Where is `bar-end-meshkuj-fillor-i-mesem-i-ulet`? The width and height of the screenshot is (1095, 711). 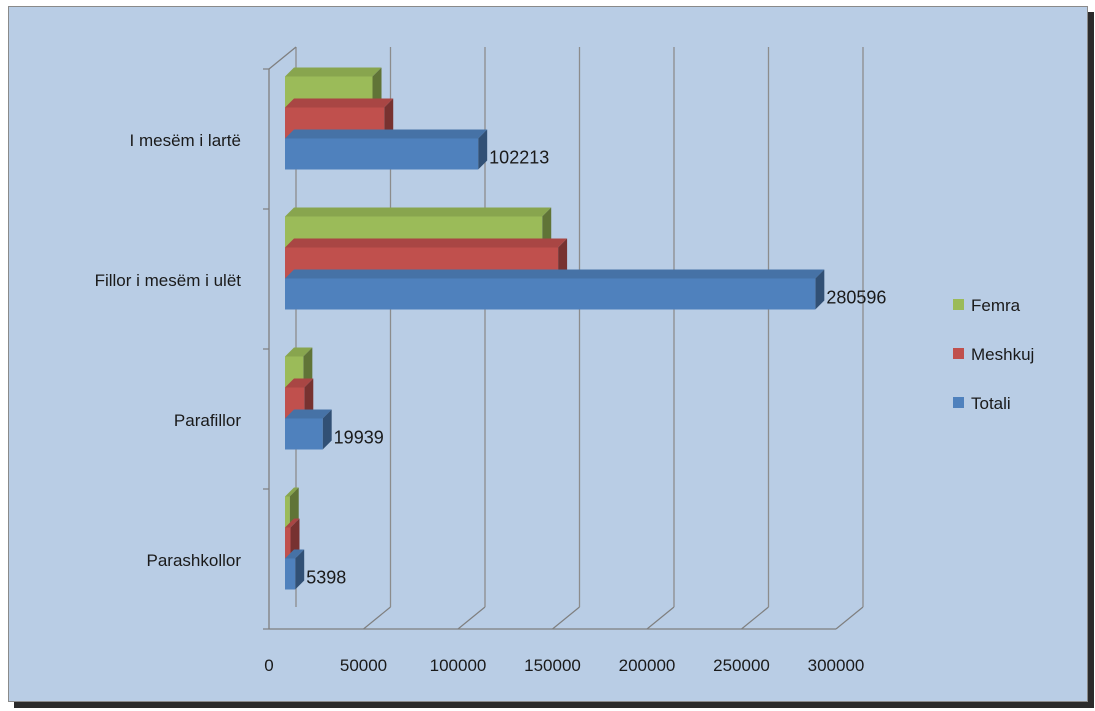 bar-end-meshkuj-fillor-i-mesem-i-ulet is located at coordinates (563, 258).